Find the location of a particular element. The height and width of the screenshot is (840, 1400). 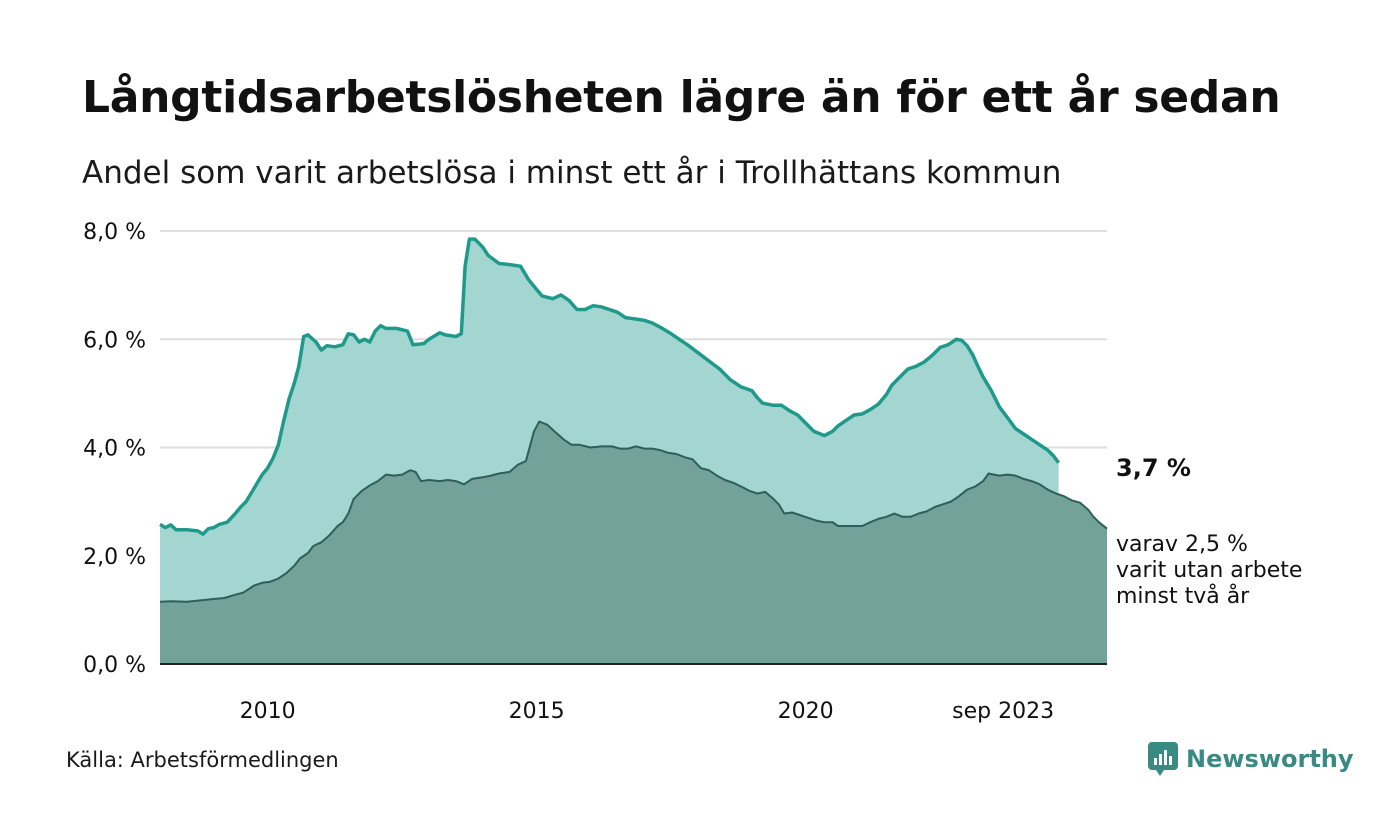

series-2-end-label-line-2: varit utan arbete is located at coordinates (1209, 570).